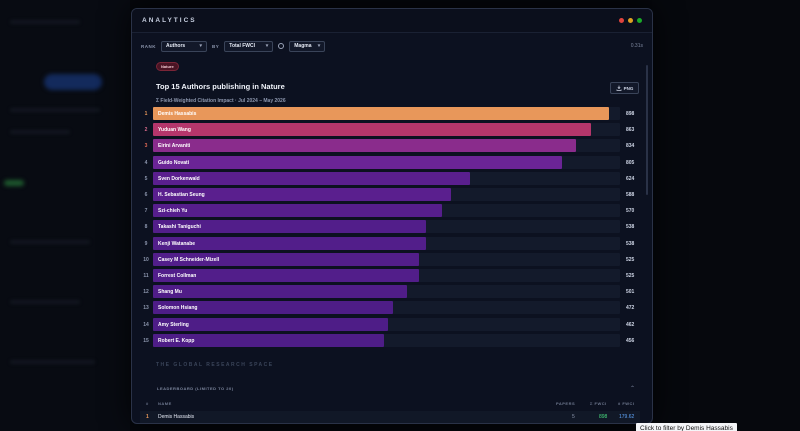 The image size is (800, 431). I want to click on bar-row: 11 Forrest Collman 525, so click(392, 276).